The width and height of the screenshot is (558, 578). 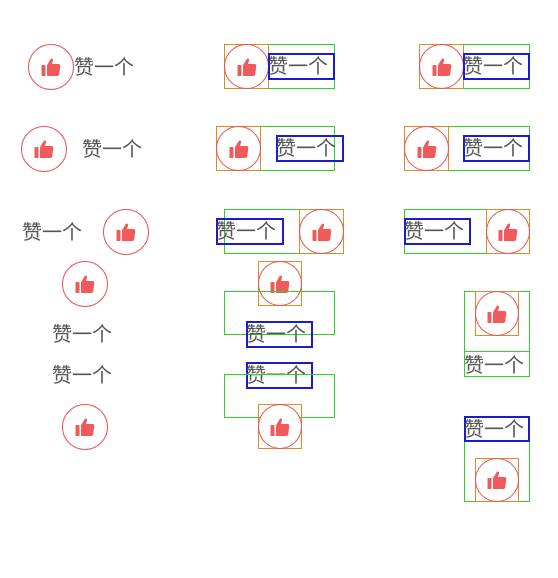 I want to click on like-container, so click(x=279, y=313).